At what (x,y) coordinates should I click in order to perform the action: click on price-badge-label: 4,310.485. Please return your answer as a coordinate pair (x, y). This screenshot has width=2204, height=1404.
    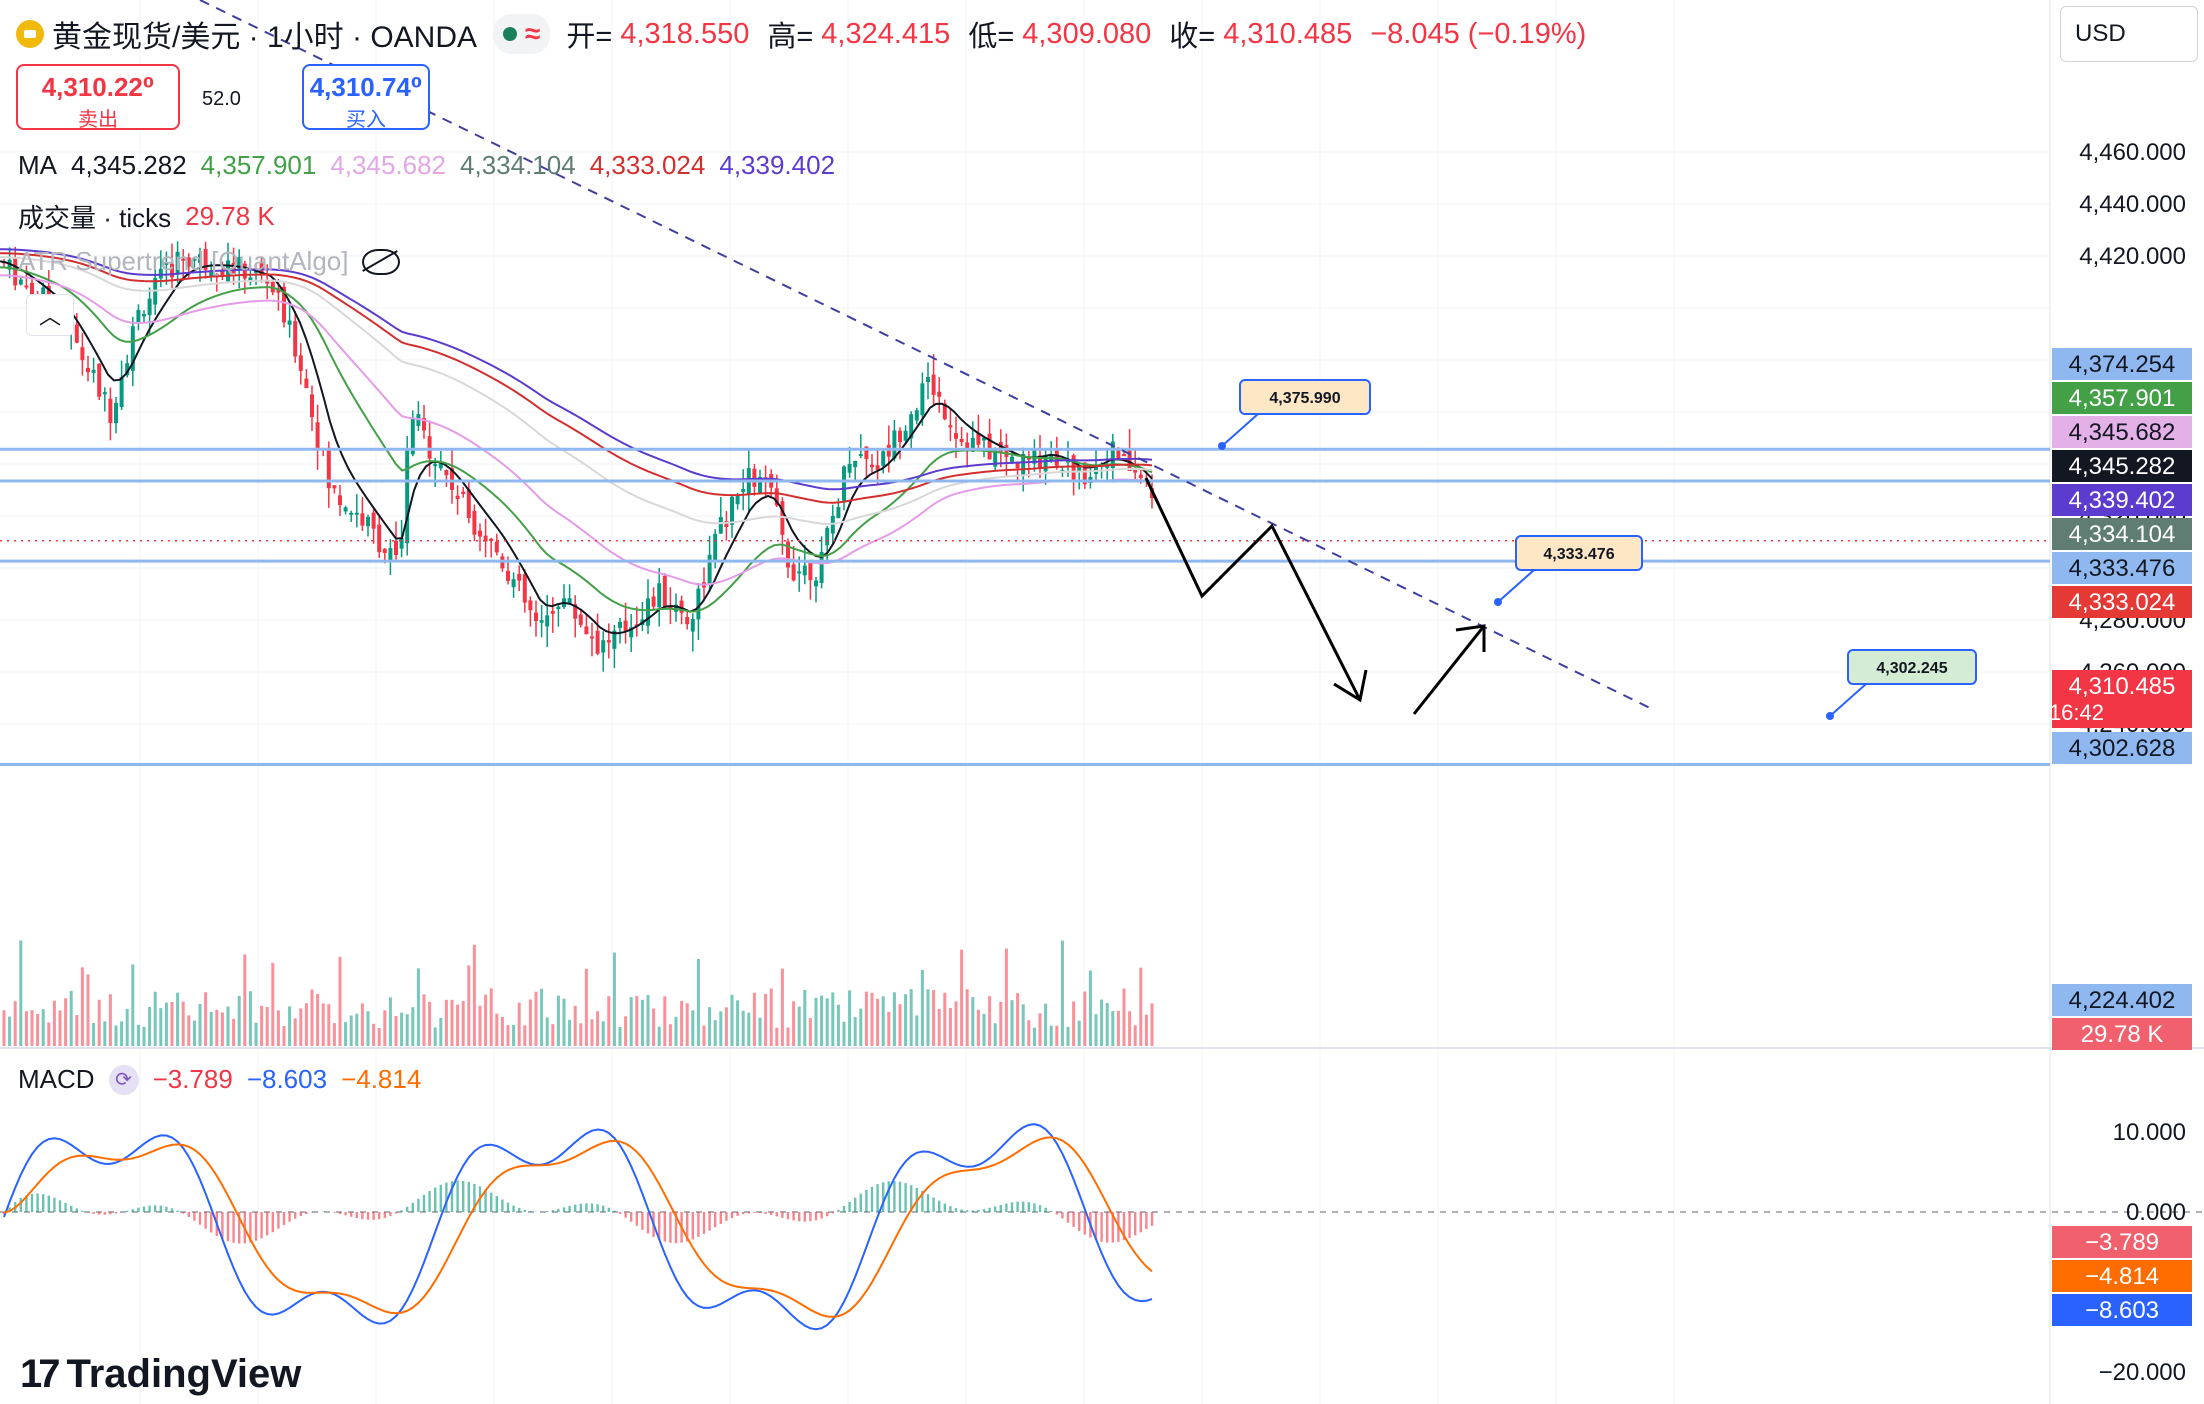
    Looking at the image, I should click on (2122, 686).